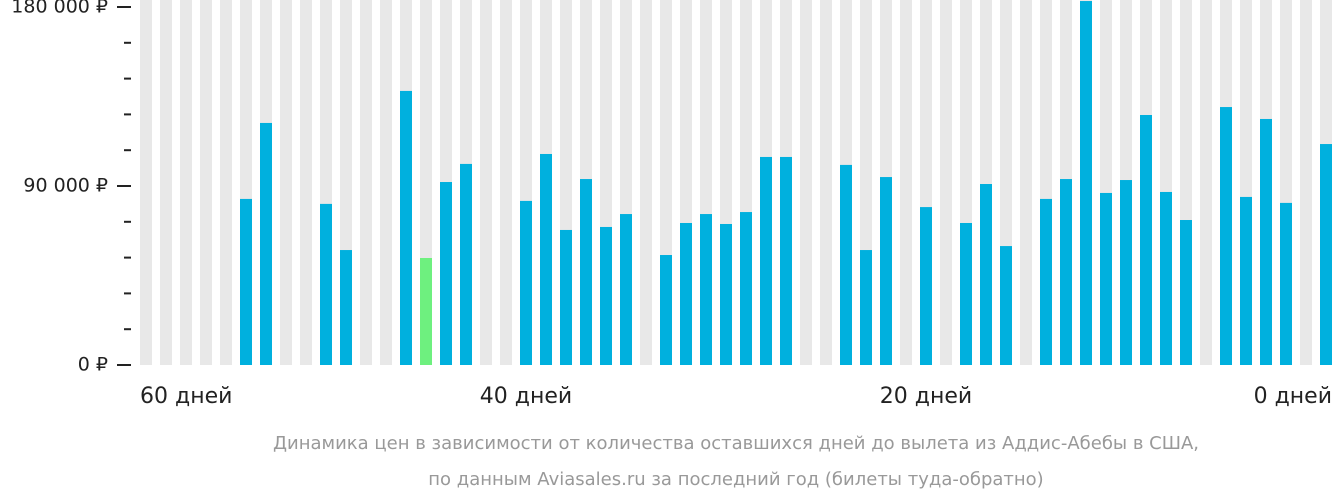 Image resolution: width=1332 pixels, height=502 pixels. I want to click on y-tick-label: 180 000 ₽, so click(59, 9).